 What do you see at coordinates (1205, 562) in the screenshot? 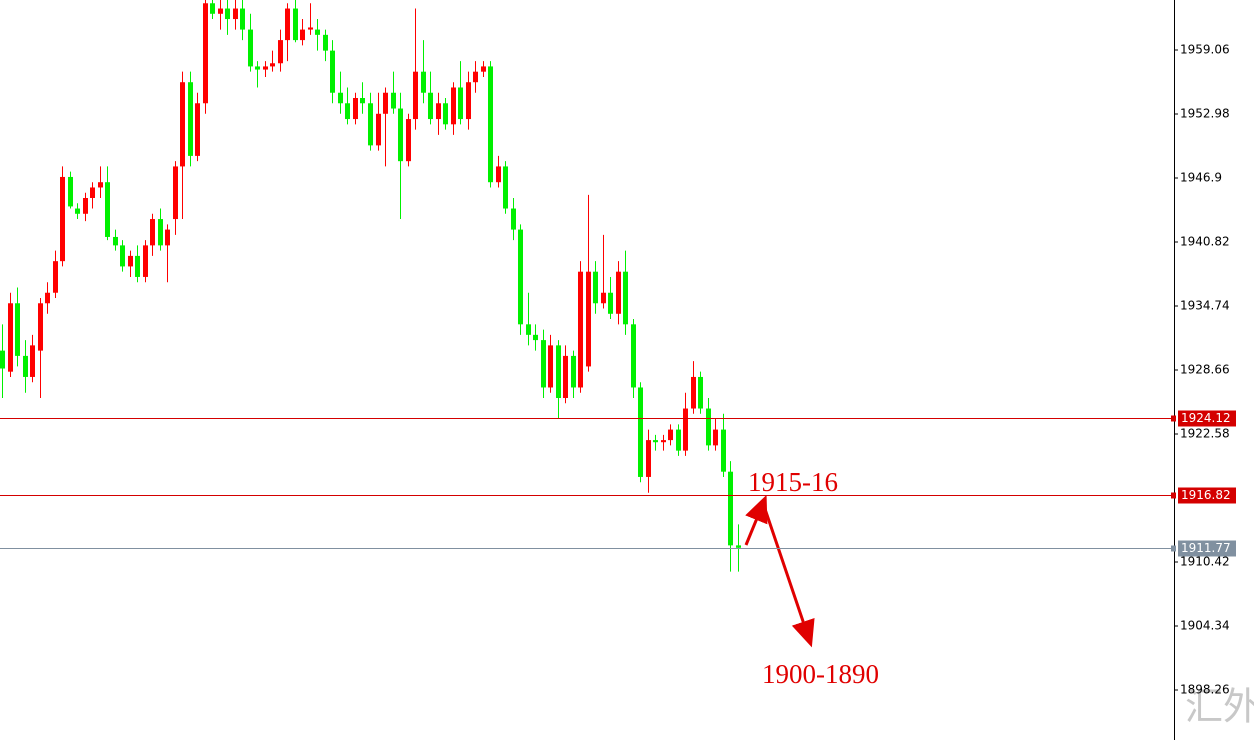
I see `y-tick-label: 1910.42` at bounding box center [1205, 562].